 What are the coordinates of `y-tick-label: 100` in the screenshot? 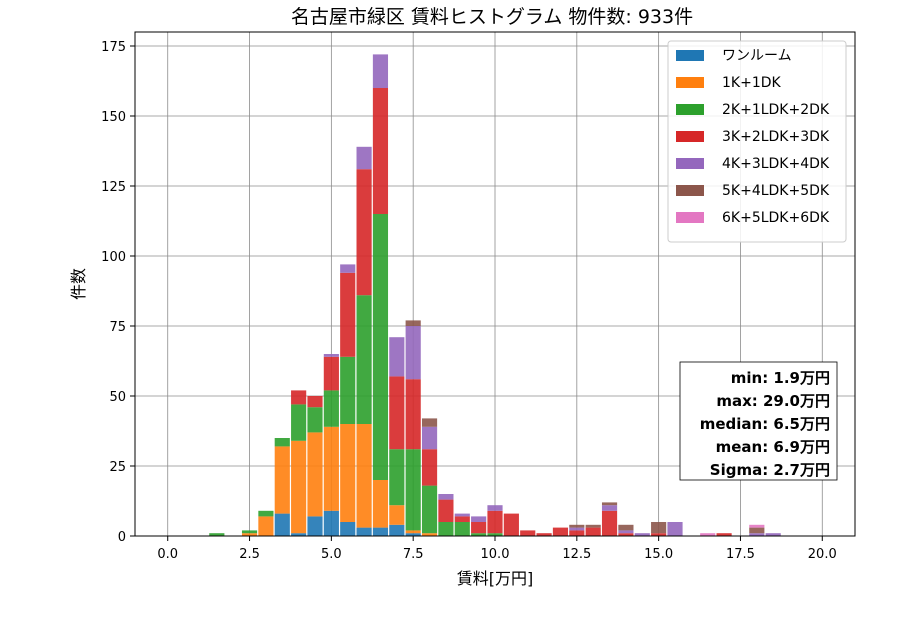 It's located at (113, 257).